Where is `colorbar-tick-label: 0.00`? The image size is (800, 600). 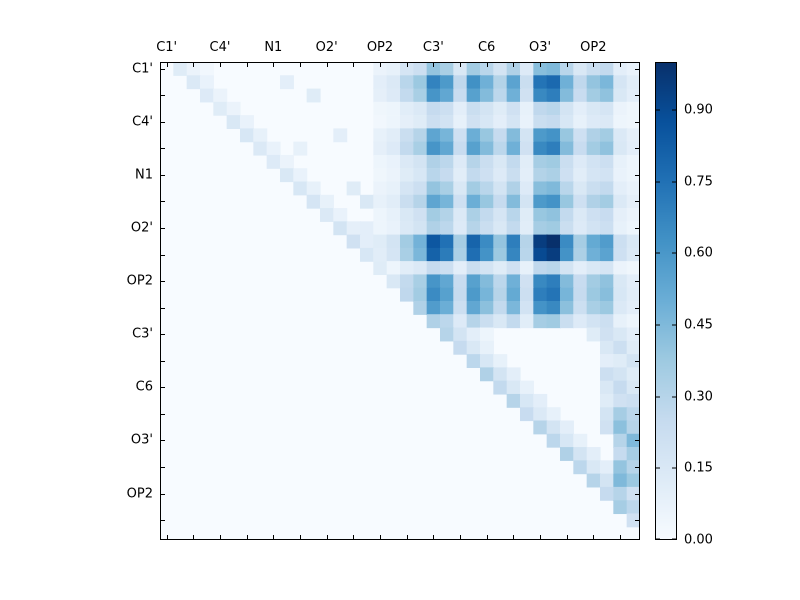
colorbar-tick-label: 0.00 is located at coordinates (698, 540).